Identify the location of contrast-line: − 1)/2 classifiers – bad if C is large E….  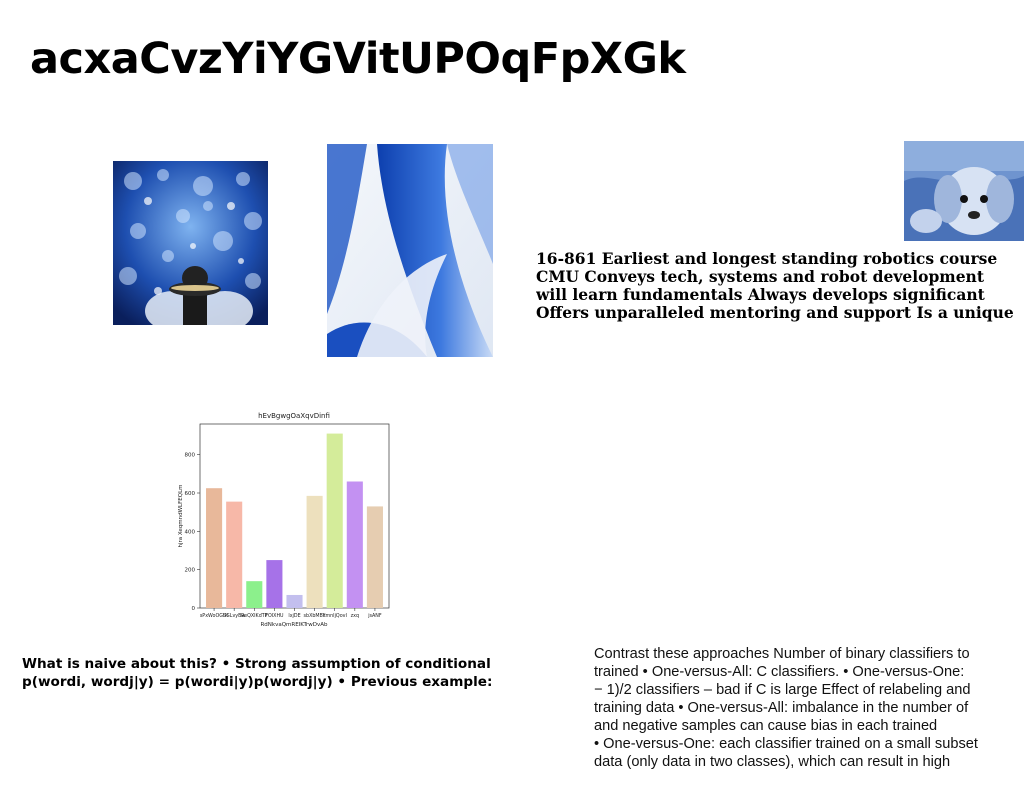
(782, 690).